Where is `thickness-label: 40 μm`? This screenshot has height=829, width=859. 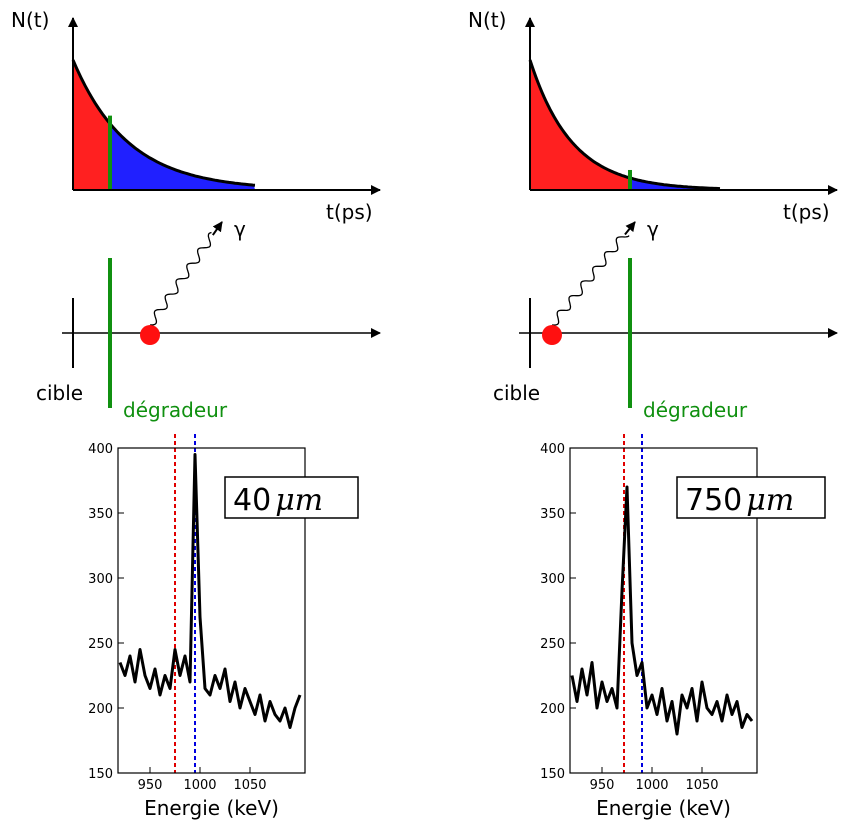 thickness-label: 40 μm is located at coordinates (278, 500).